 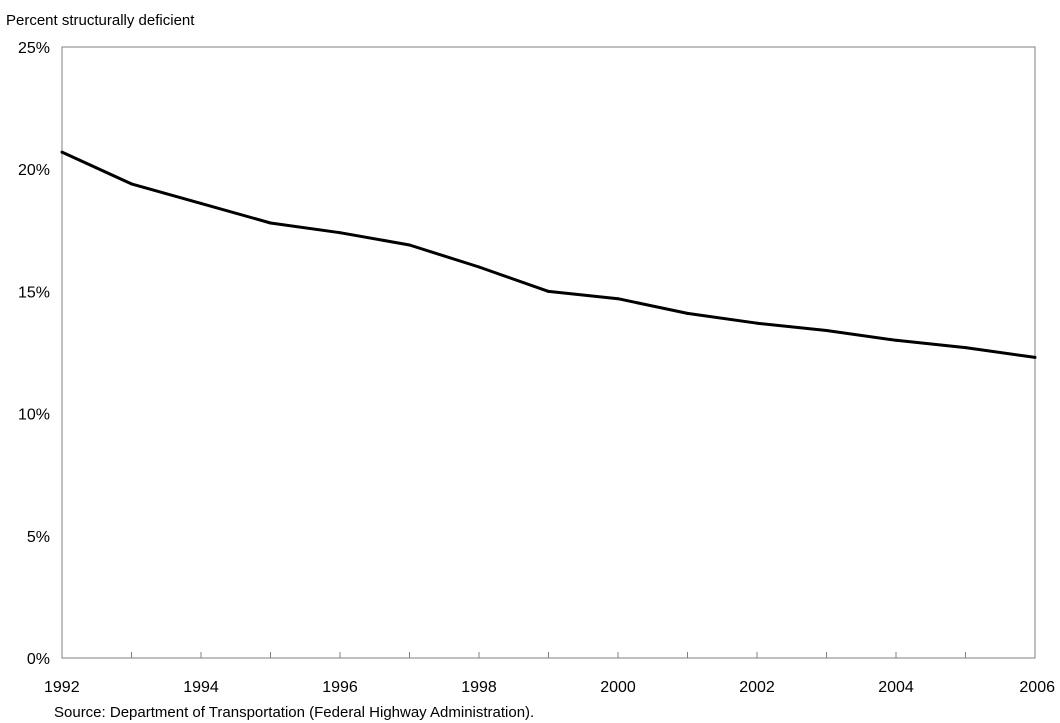 What do you see at coordinates (548, 655) in the screenshot?
I see `x-tick-marks` at bounding box center [548, 655].